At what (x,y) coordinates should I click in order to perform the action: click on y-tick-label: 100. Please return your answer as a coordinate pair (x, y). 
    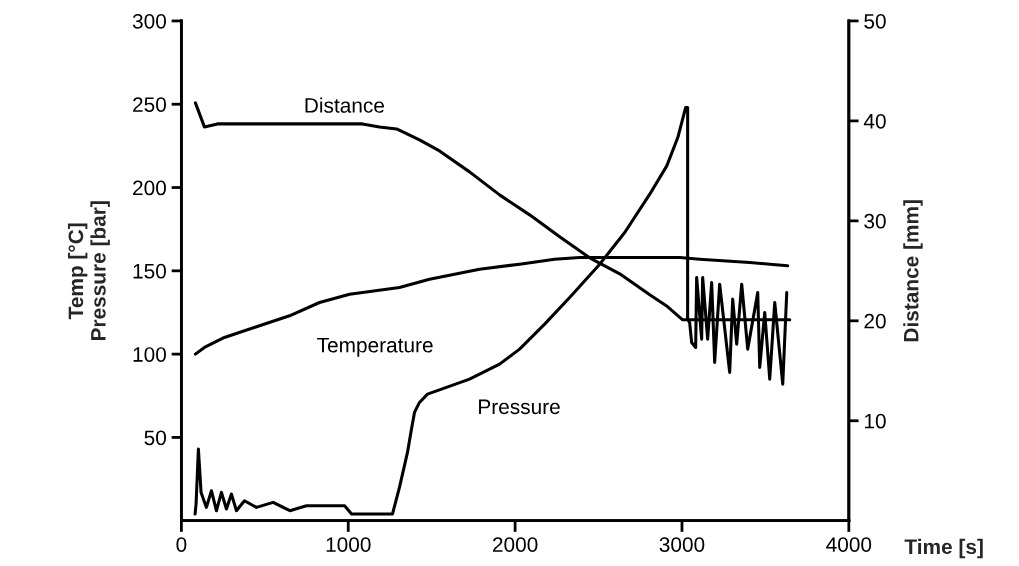
    Looking at the image, I should click on (149, 354).